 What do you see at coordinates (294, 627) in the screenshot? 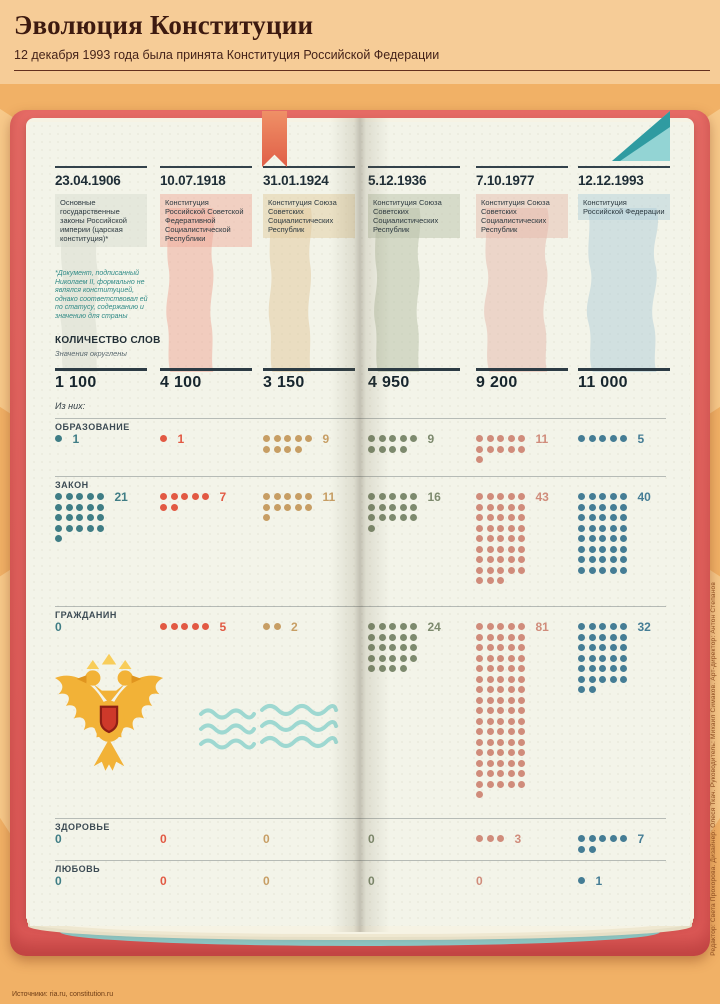
I see `dot-count: 2` at bounding box center [294, 627].